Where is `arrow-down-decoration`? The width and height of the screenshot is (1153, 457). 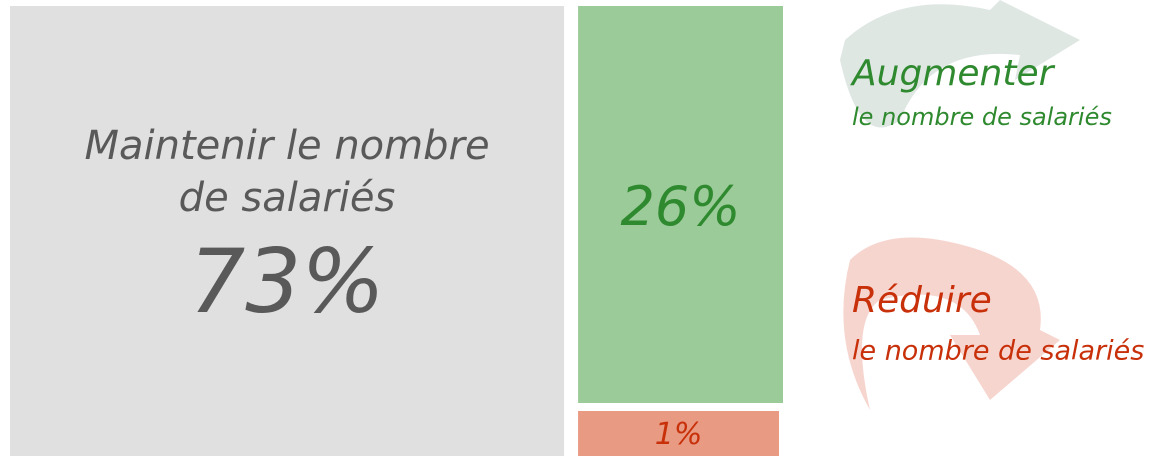 arrow-down-decoration is located at coordinates (951, 323).